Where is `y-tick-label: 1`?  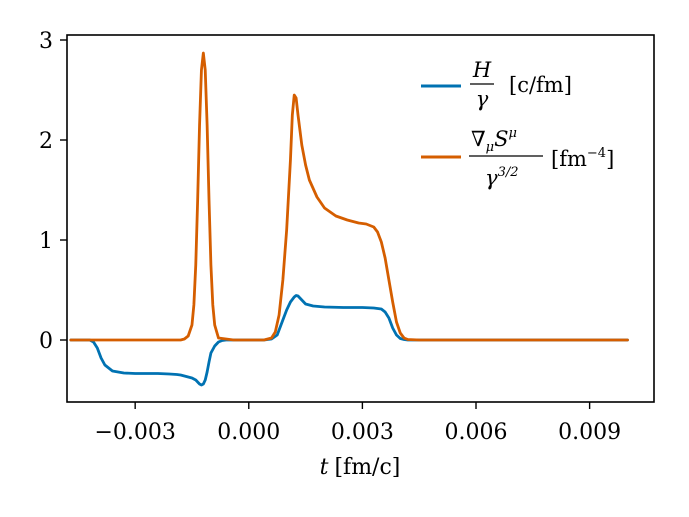 y-tick-label: 1 is located at coordinates (46, 241).